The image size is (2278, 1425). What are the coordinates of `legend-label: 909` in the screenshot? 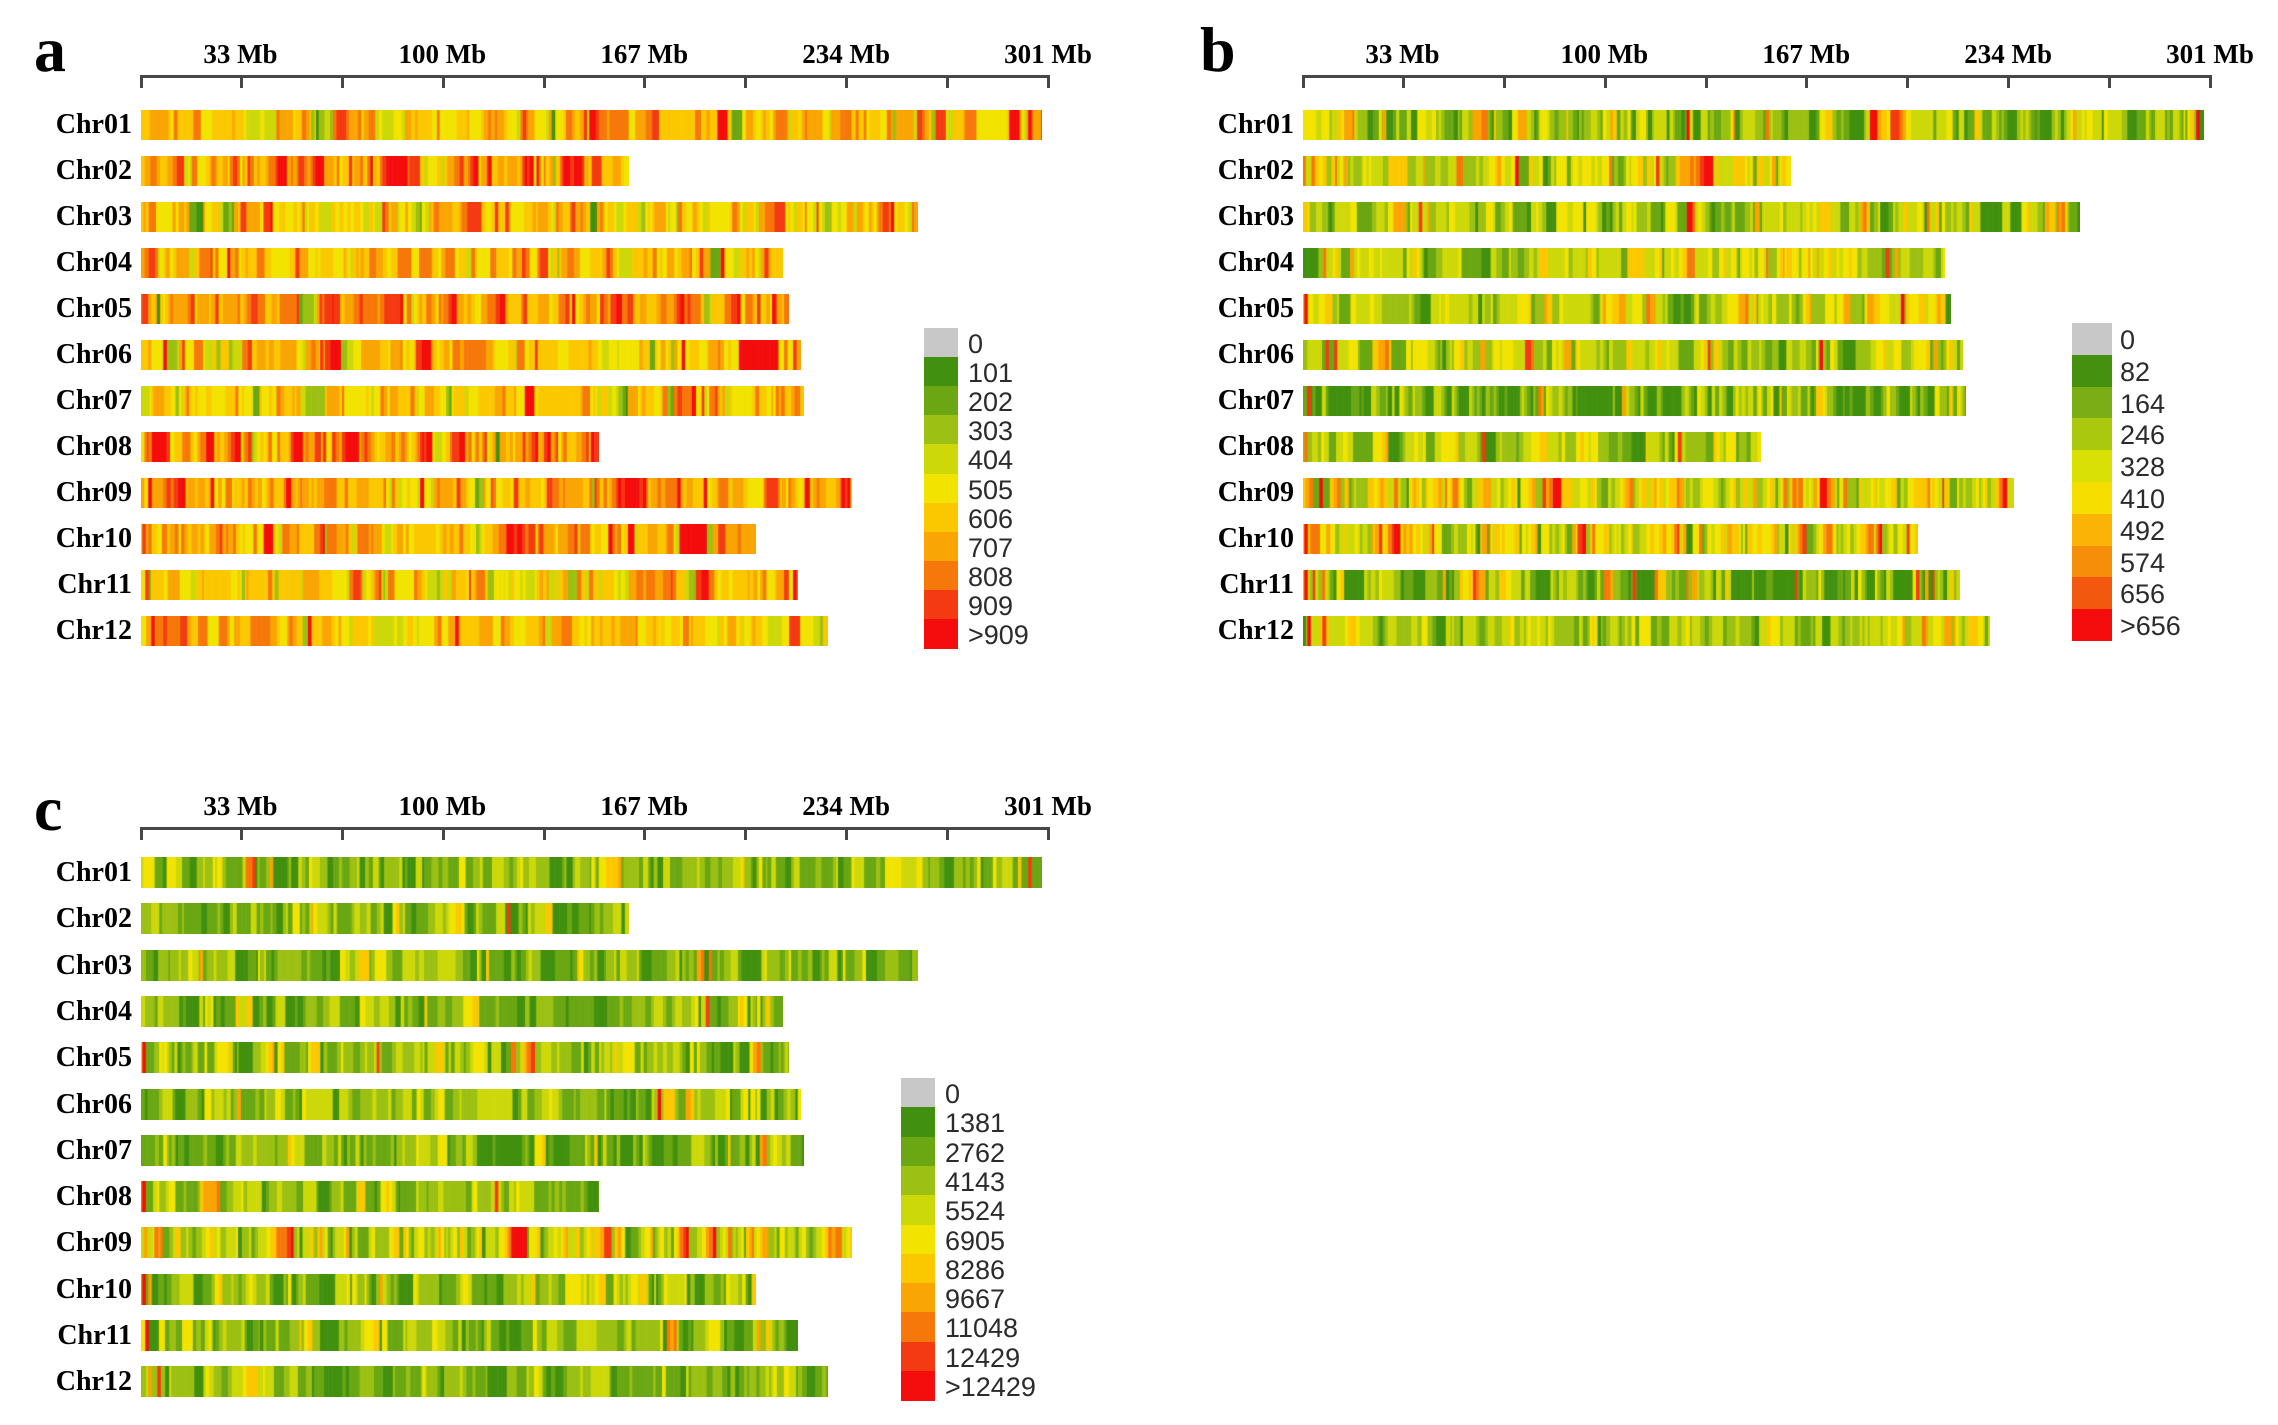 It's located at (991, 605).